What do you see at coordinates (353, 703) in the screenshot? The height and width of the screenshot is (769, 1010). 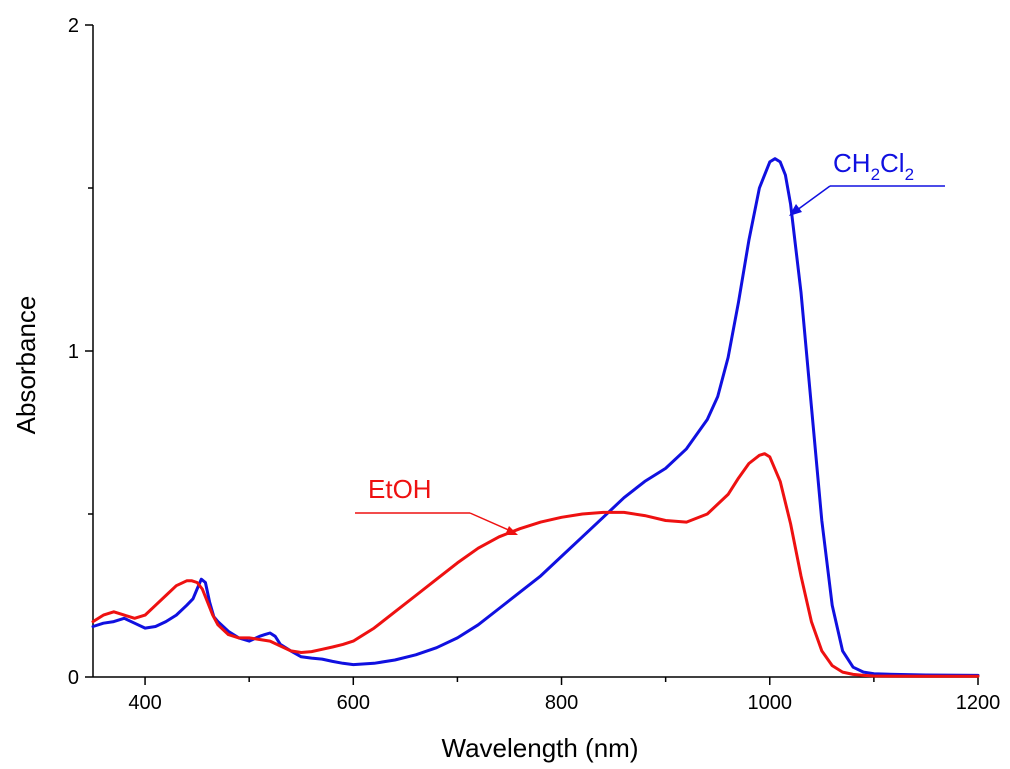 I see `x-tick-label: 600` at bounding box center [353, 703].